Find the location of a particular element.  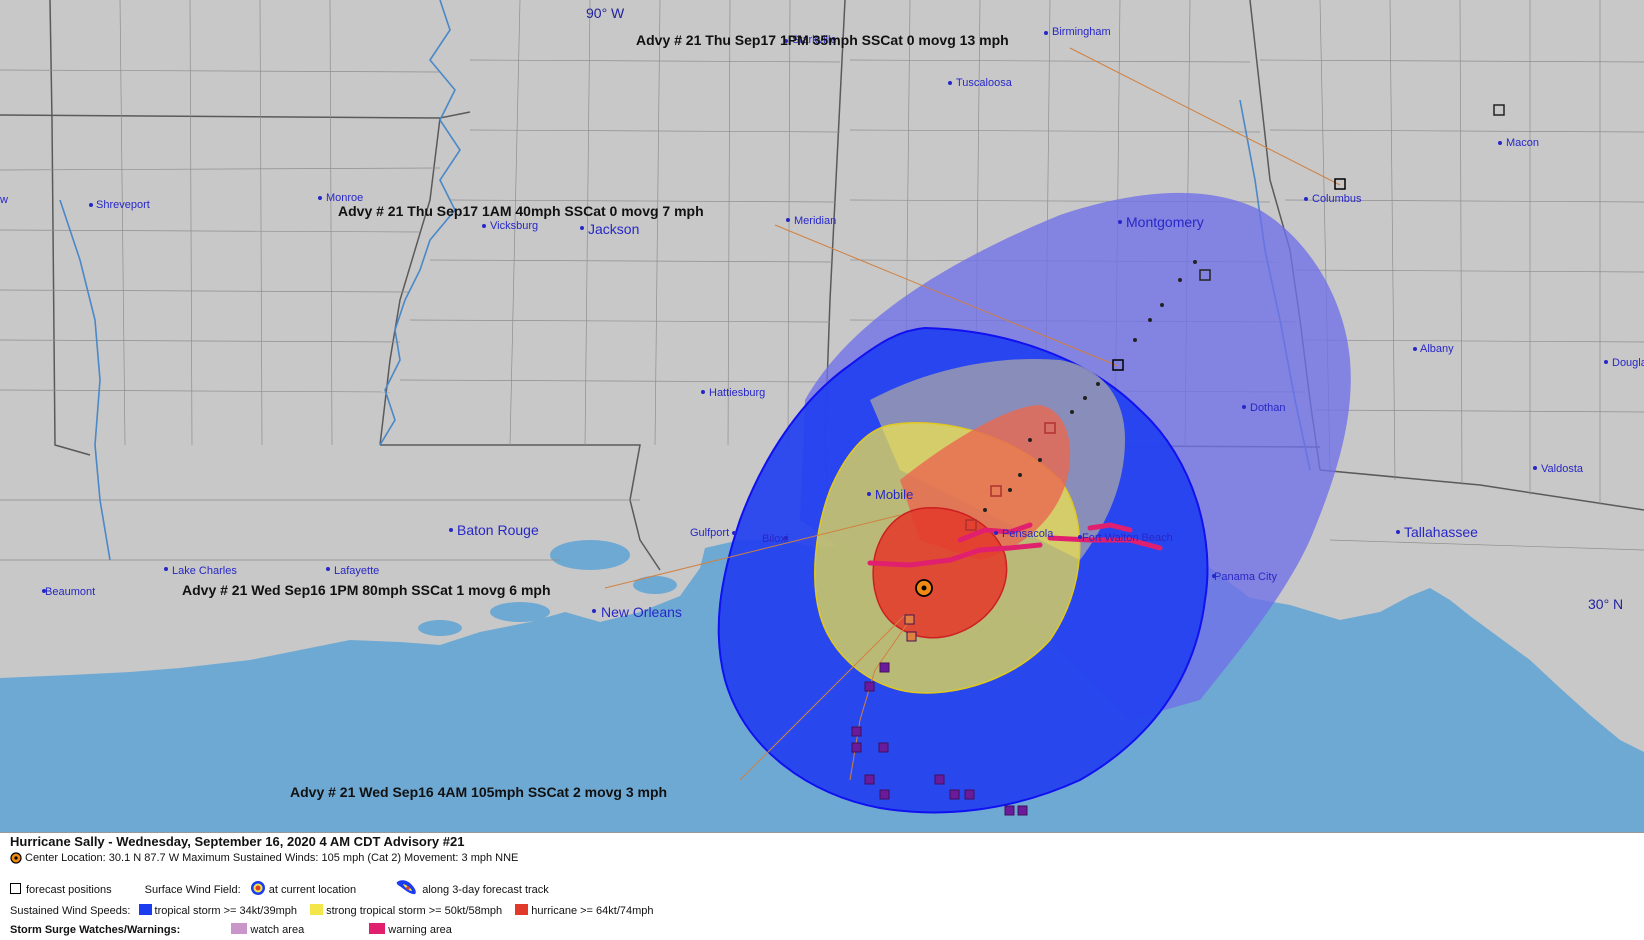

tropical-storm-label: tropical storm >= 34kt/39mph is located at coordinates (225, 911).